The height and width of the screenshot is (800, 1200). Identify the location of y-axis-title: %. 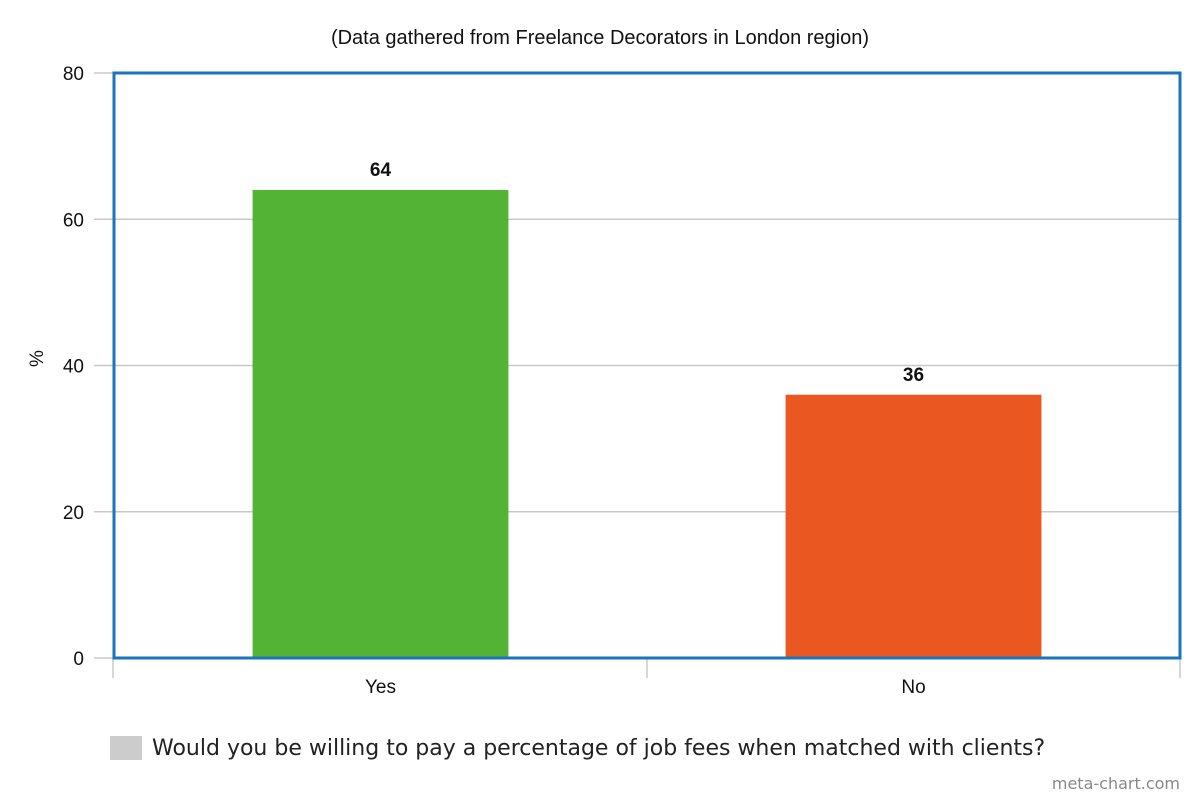
(37, 358).